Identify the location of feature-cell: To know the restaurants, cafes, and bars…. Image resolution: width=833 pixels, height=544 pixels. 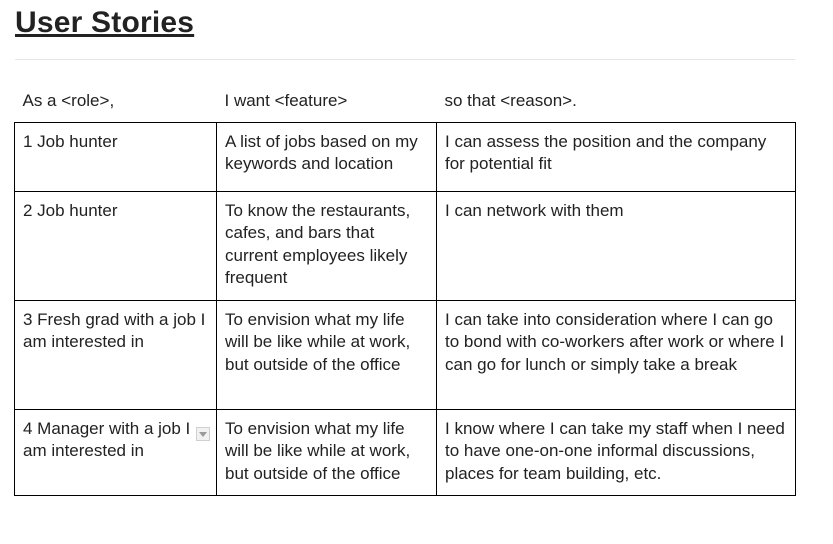
(326, 245).